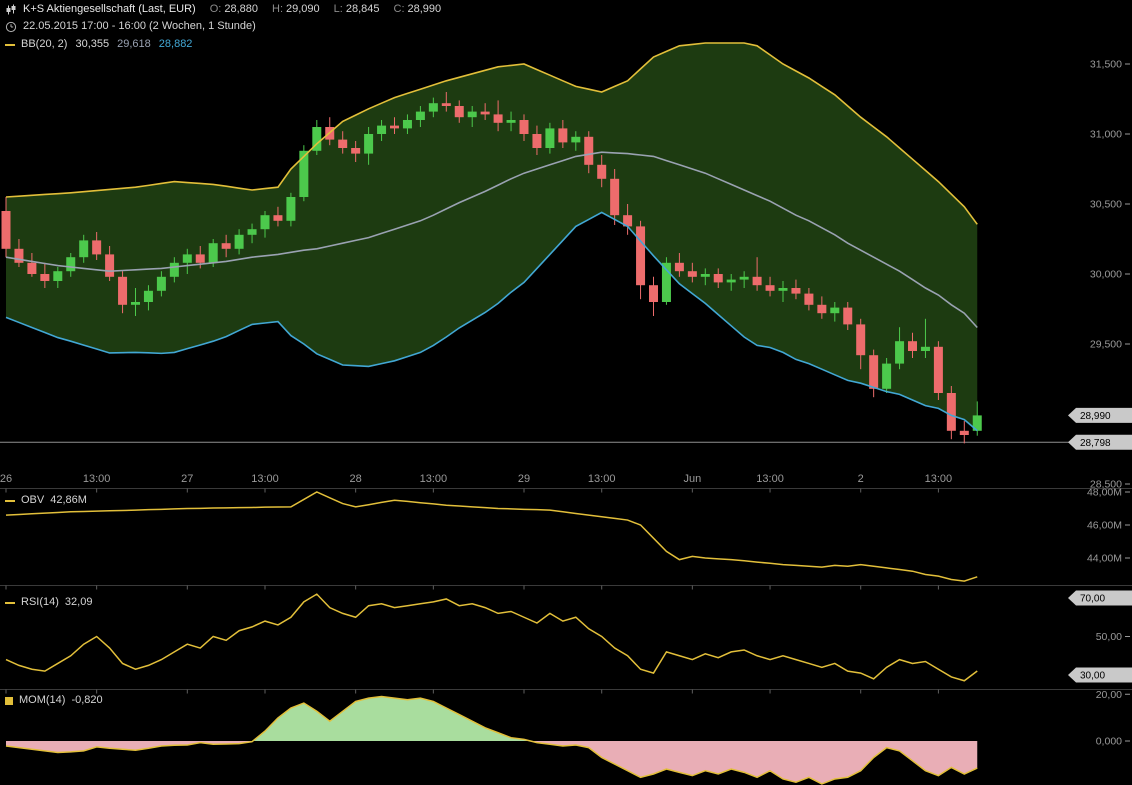 This screenshot has height=785, width=1132. What do you see at coordinates (44, 44) in the screenshot?
I see `bb-name: BB(20, 2)` at bounding box center [44, 44].